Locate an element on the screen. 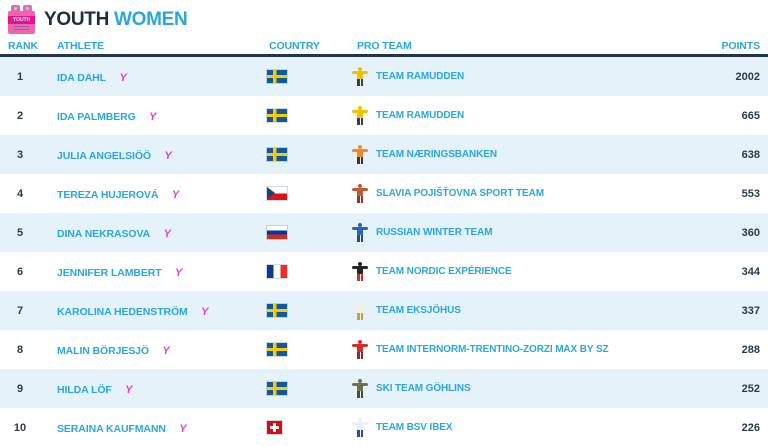 Image resolution: width=768 pixels, height=447 pixels. athlete-cell: JENNIFER LAMBERT Y is located at coordinates (146, 272).